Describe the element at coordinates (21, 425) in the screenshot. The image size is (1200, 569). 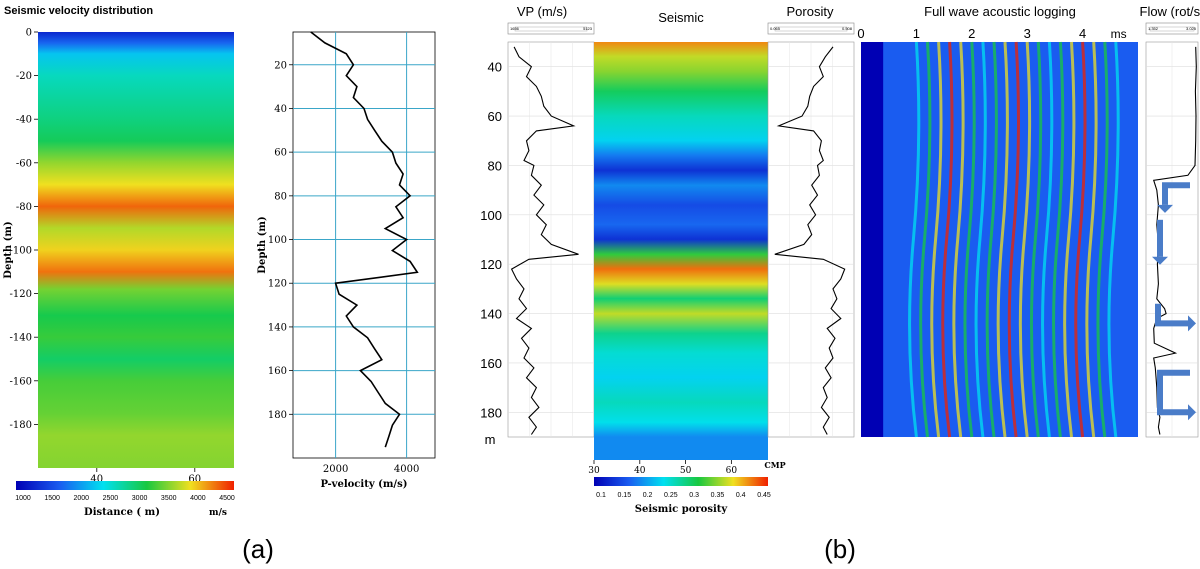
I see `section-y-tick-label: -180` at that location.